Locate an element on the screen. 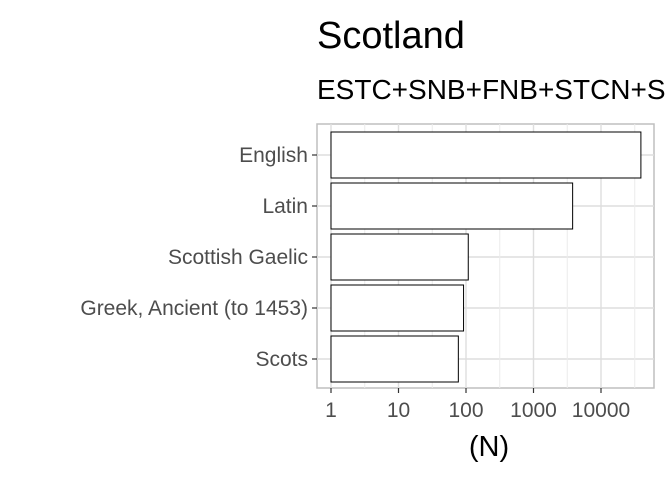  y-tick-label: Greek, Ancient (to 1453) is located at coordinates (194, 308).